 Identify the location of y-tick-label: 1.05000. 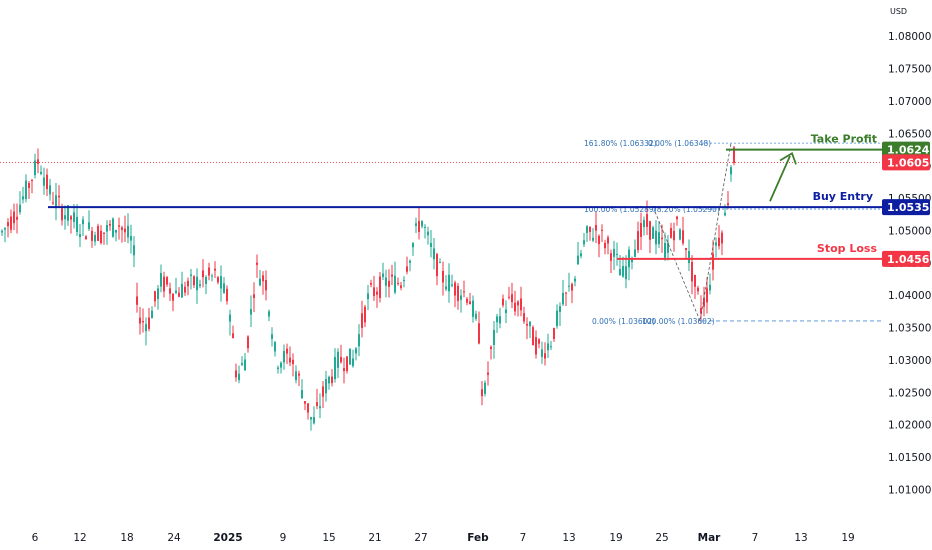
(909, 231).